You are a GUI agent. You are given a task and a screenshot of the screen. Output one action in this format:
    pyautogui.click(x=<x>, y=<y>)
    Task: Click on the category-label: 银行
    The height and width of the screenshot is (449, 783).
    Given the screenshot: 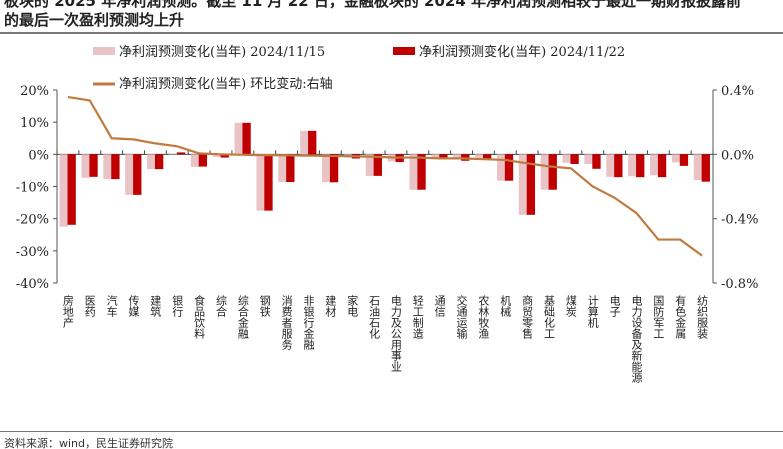 What is the action you would take?
    pyautogui.click(x=177, y=306)
    